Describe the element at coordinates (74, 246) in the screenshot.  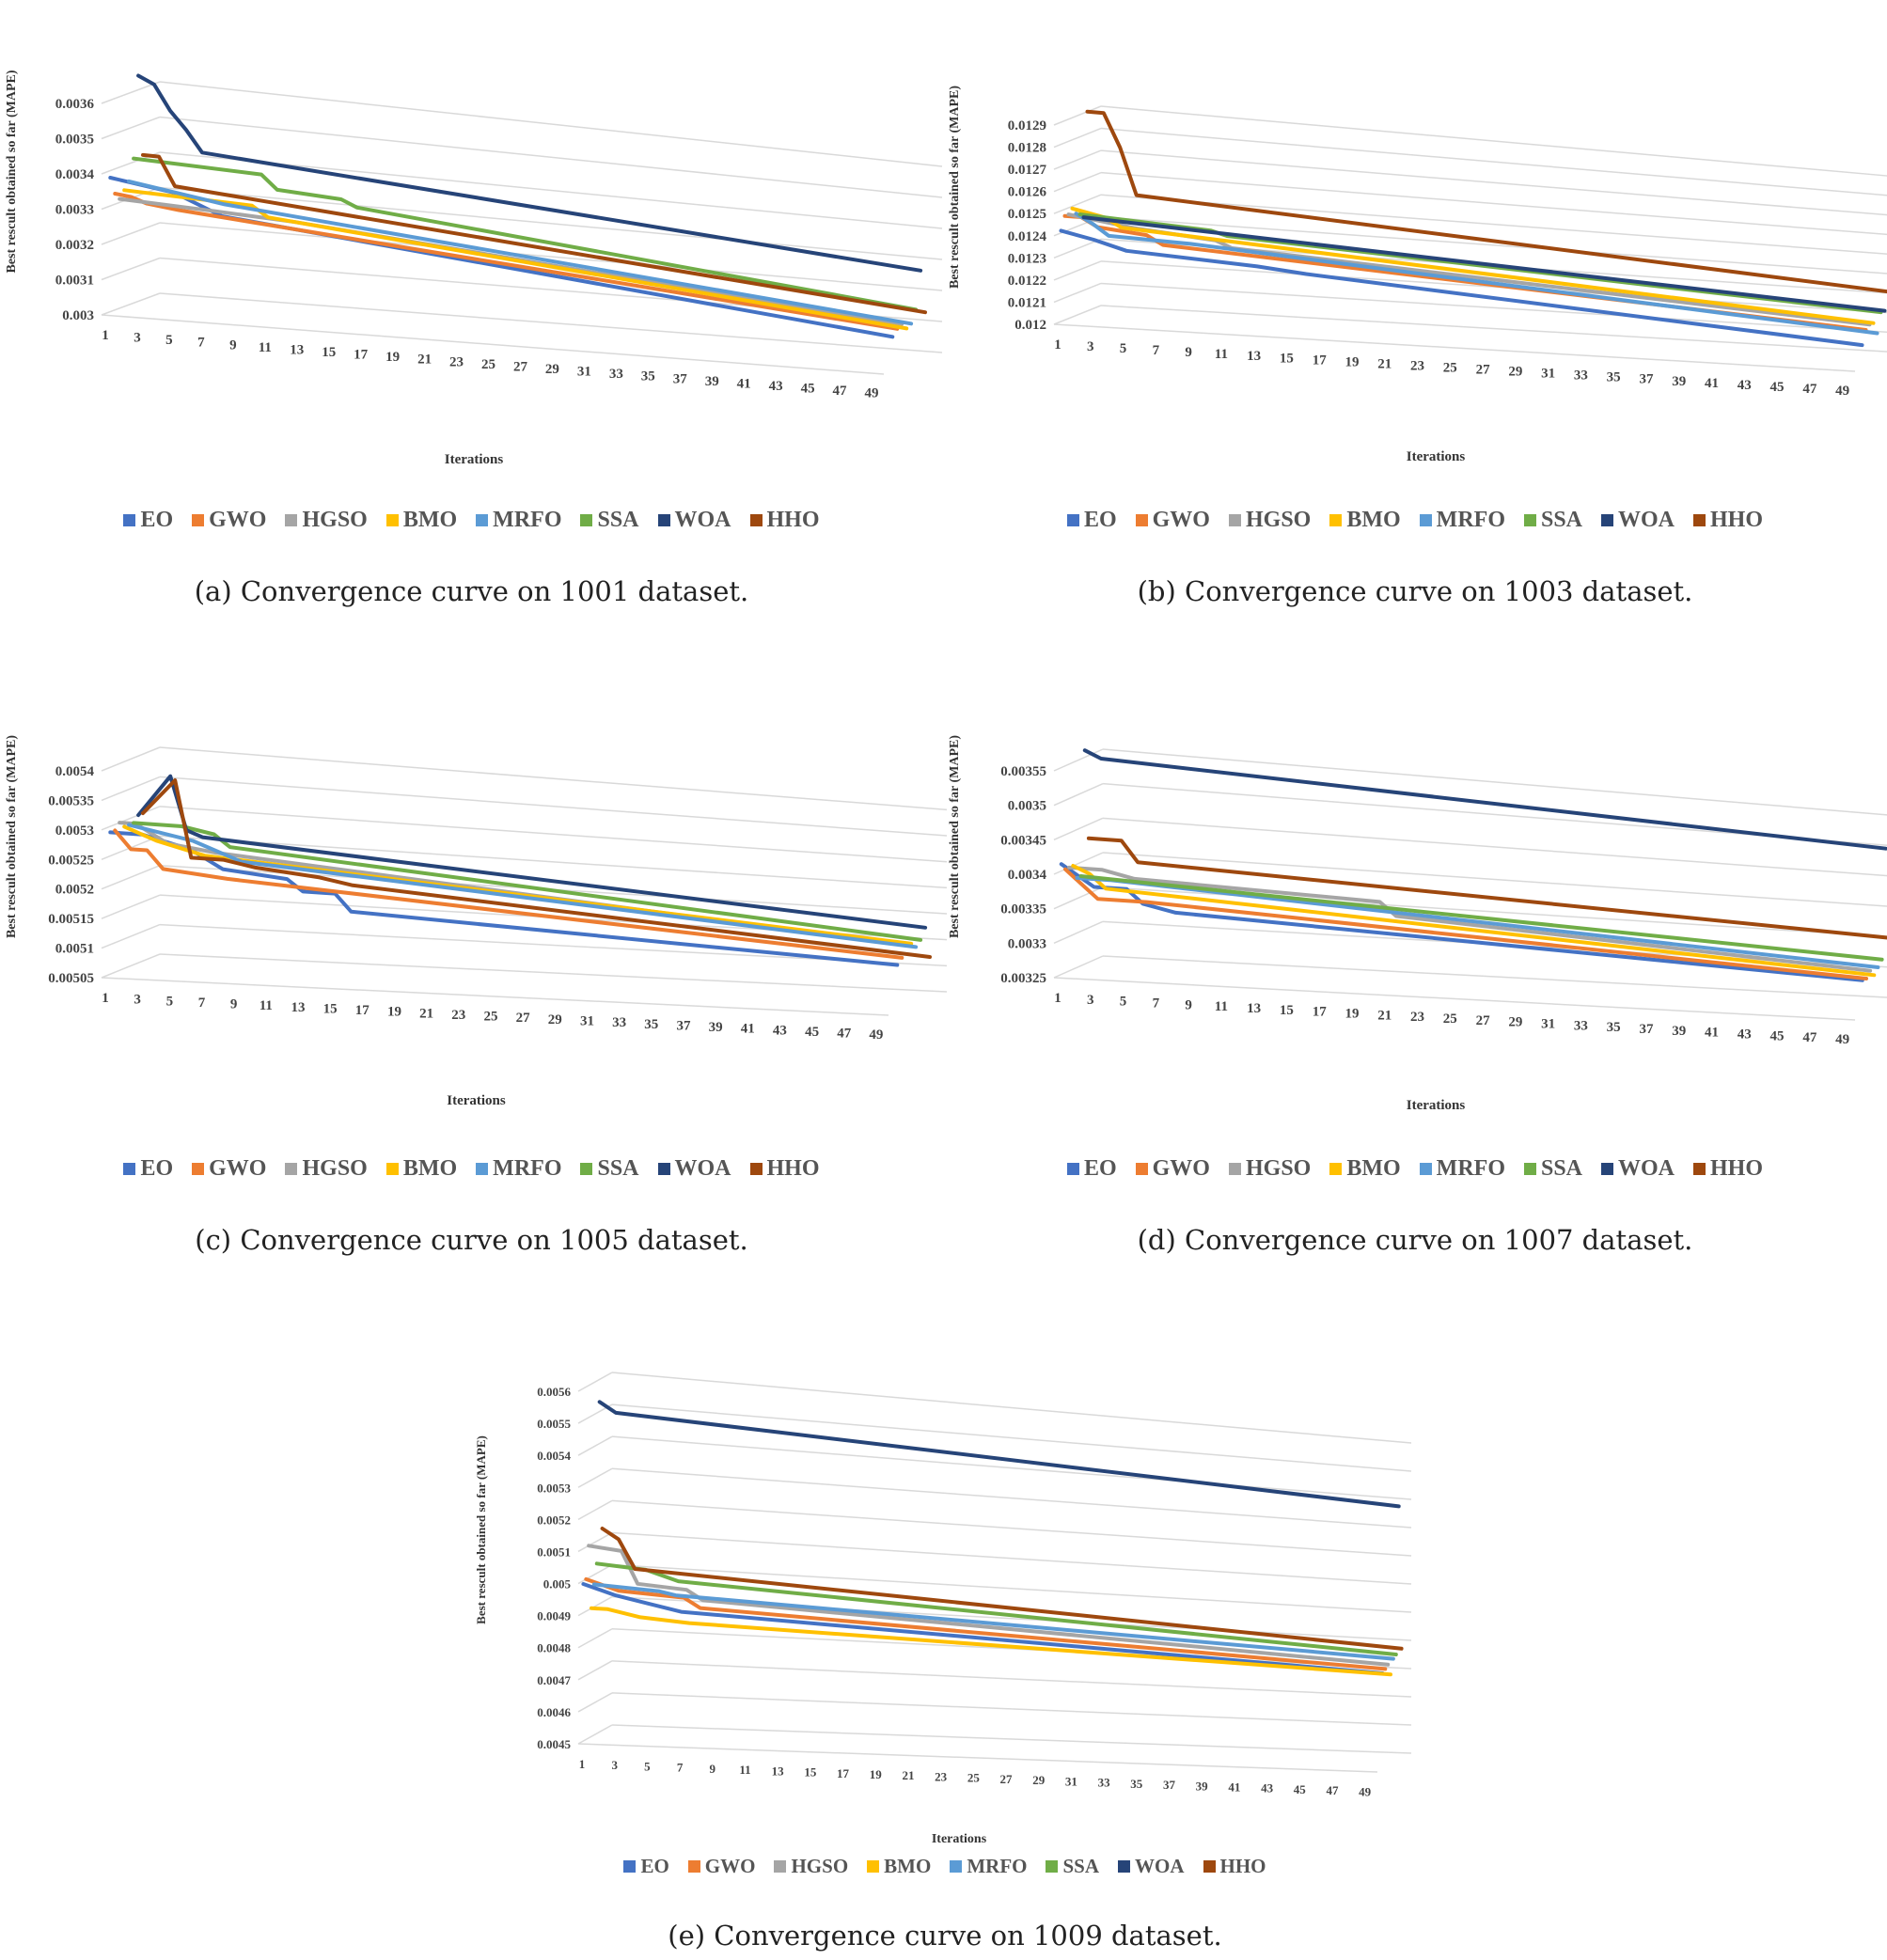
I see `y-tick-label: 0.0032` at that location.